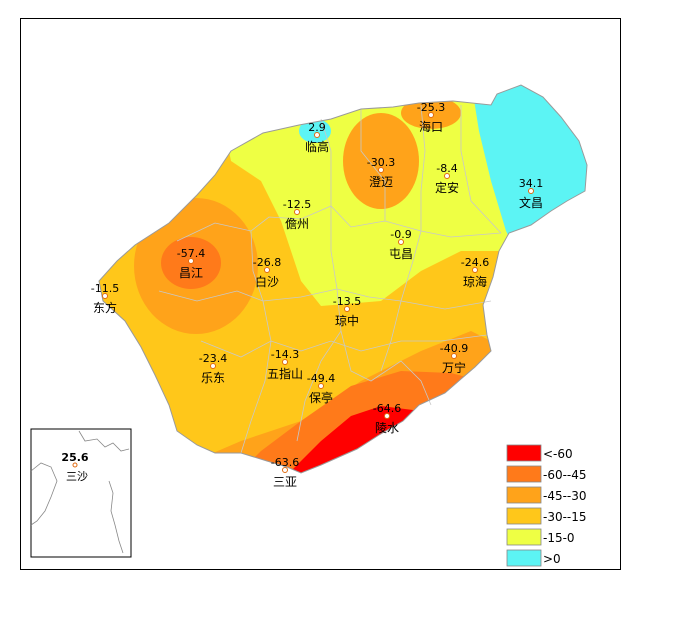 The image size is (691, 624). I want to click on legend-label: -15-0, so click(559, 538).